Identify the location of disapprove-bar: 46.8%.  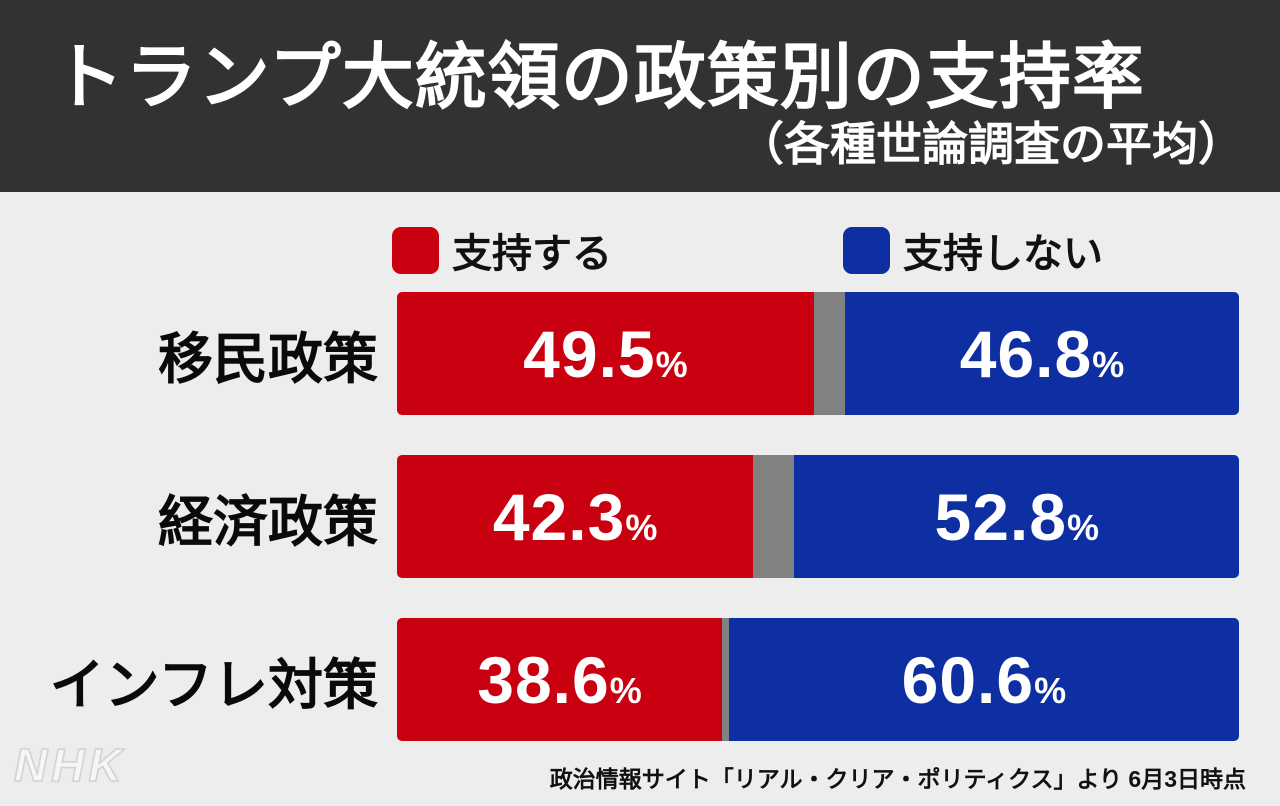
(1042, 353).